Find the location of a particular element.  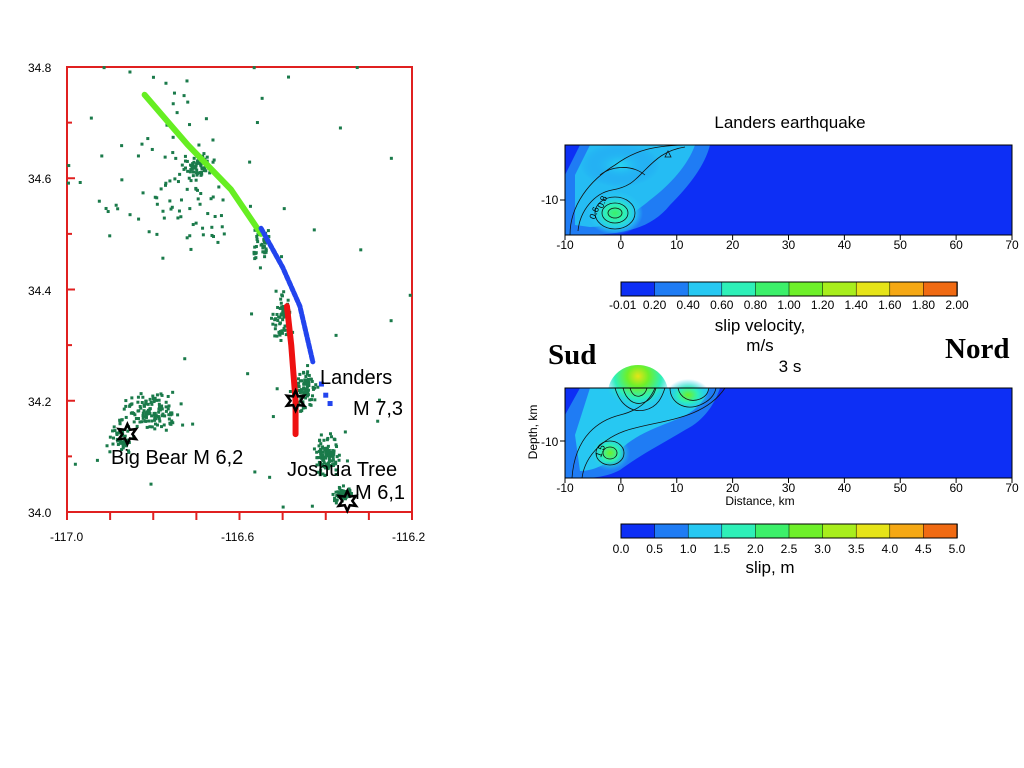

epicenter-star-icon is located at coordinates (347, 501).